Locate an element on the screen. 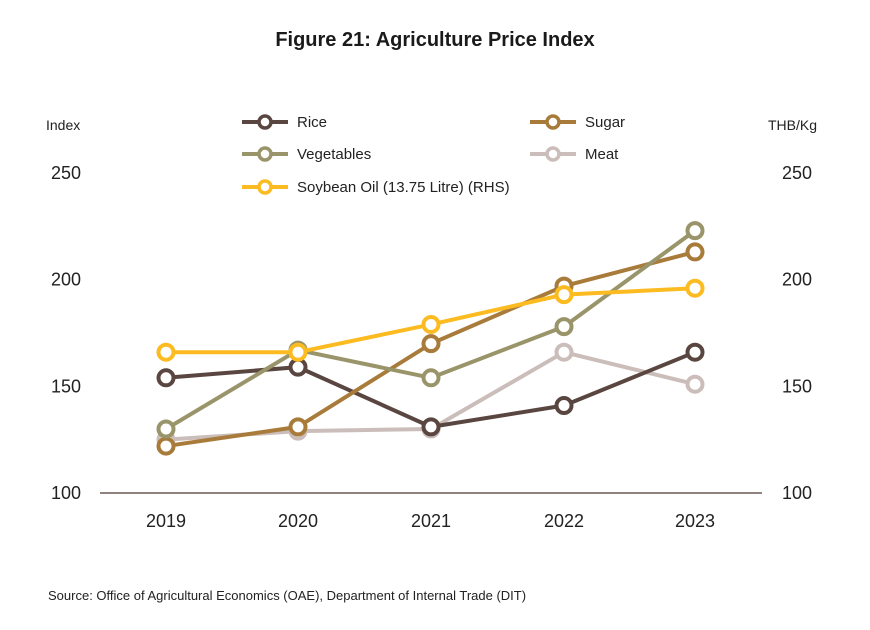 This screenshot has width=870, height=630. left-tick-label: 200 is located at coordinates (66, 280).